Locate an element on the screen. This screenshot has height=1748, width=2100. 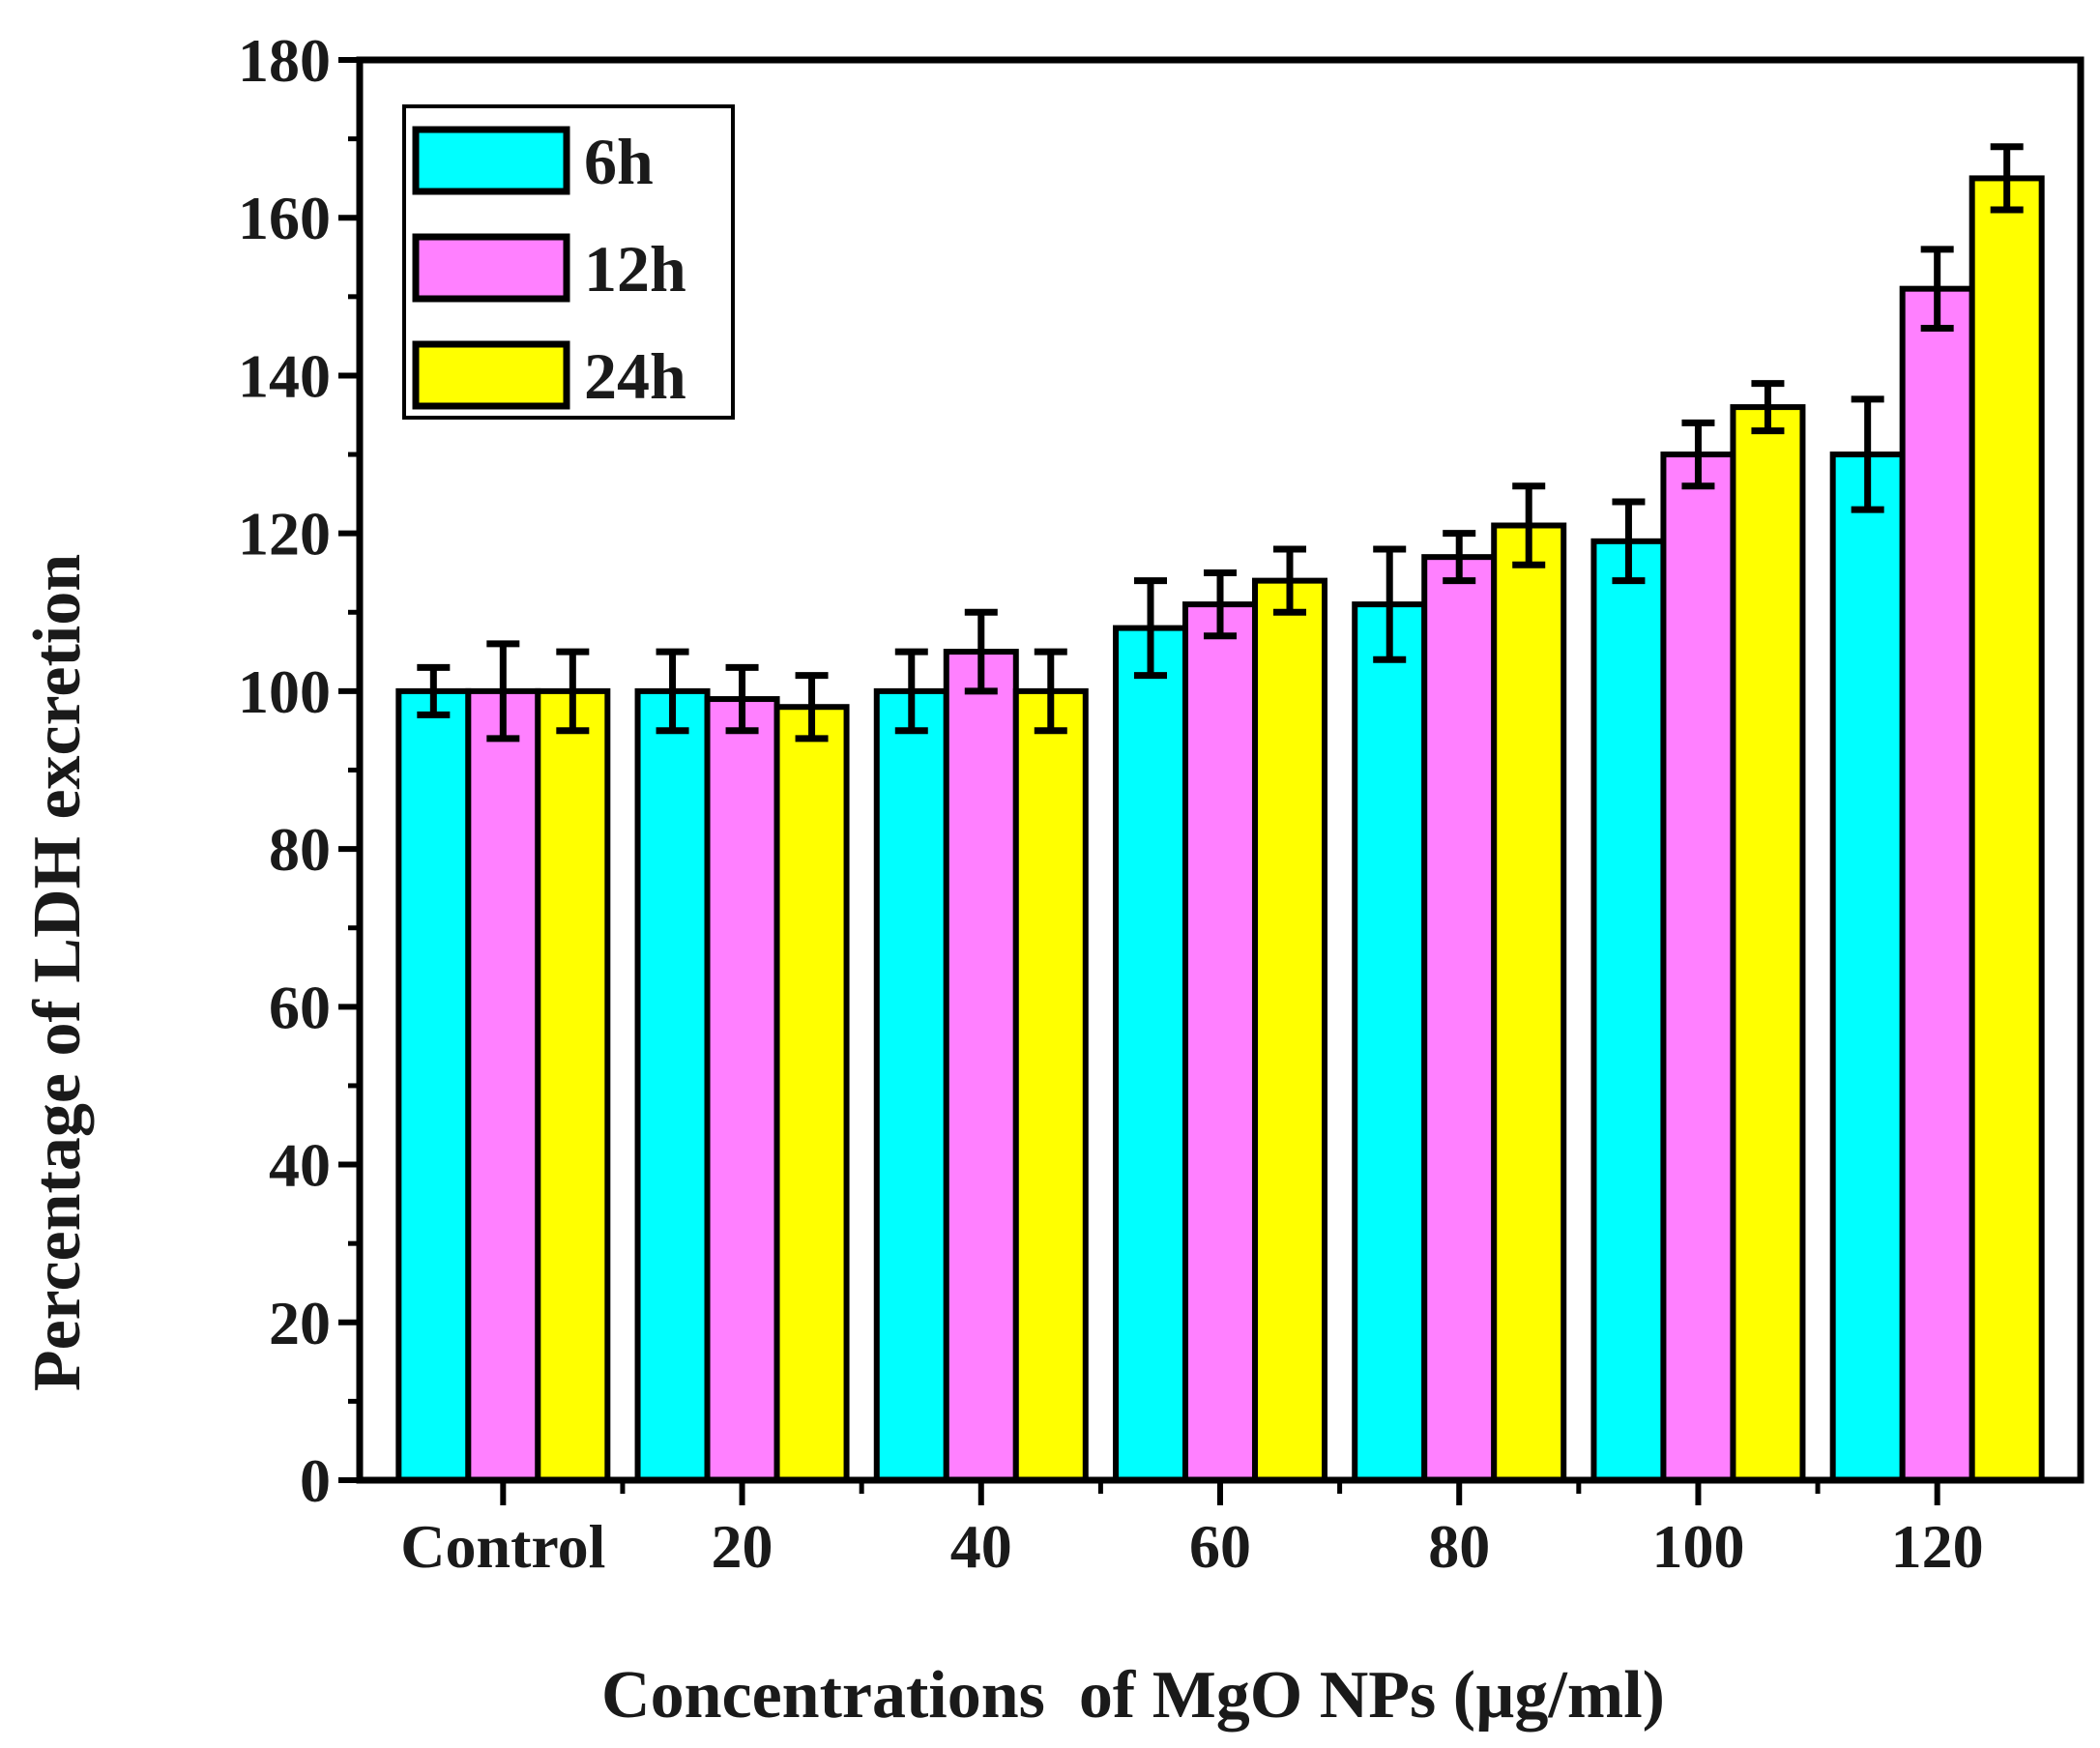
y-tick-label-100: 100 is located at coordinates (284, 691).